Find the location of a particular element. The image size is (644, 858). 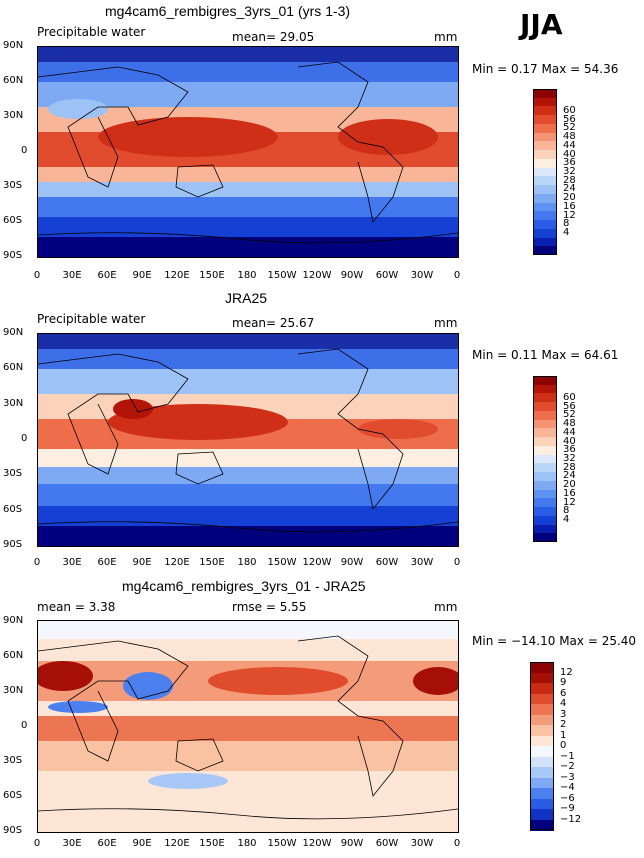

x-tick-label: 90W is located at coordinates (352, 562).